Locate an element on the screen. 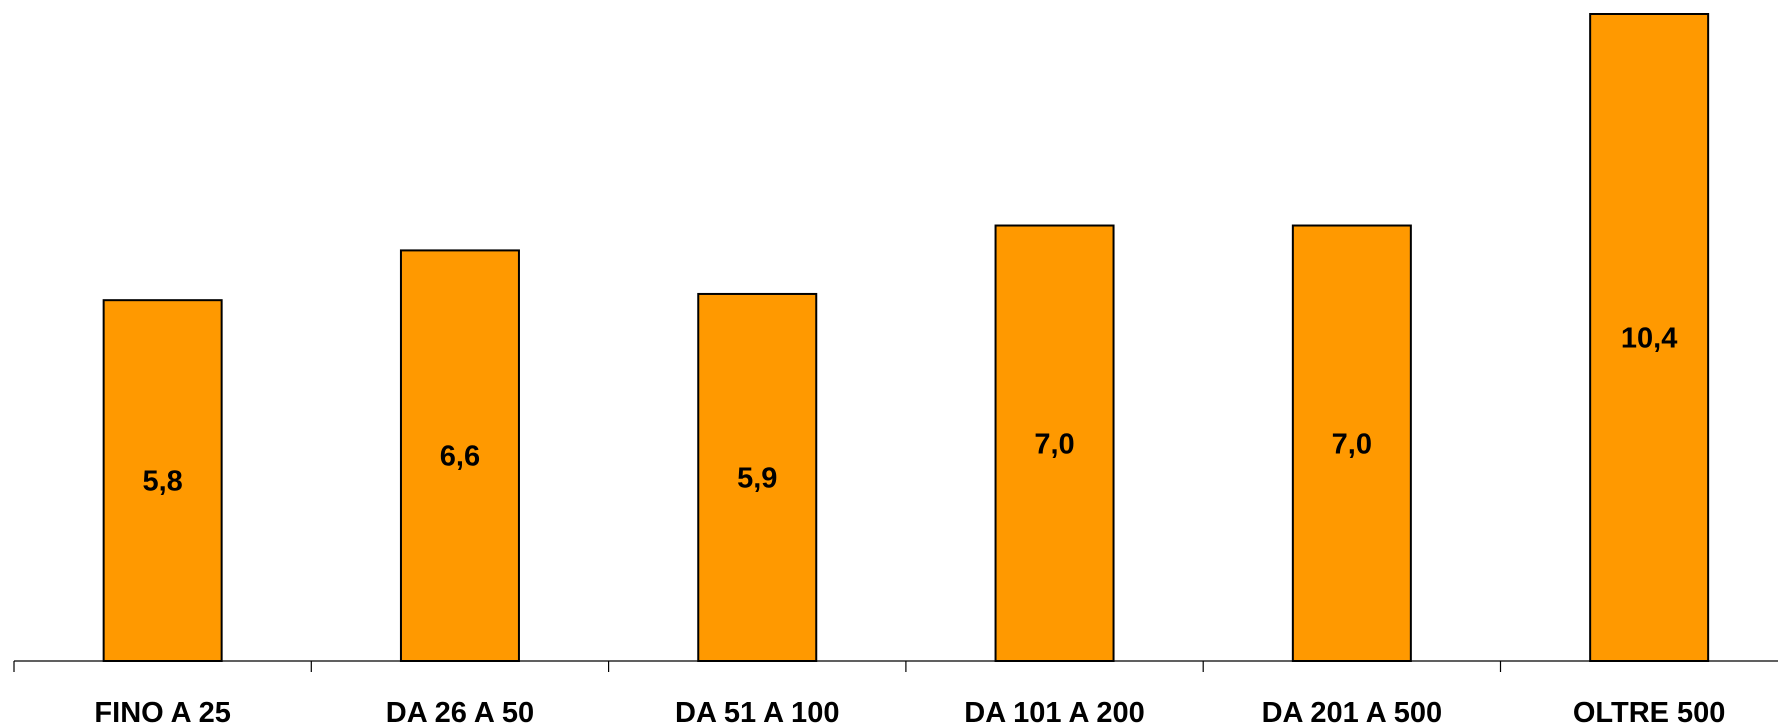 Image resolution: width=1778 pixels, height=727 pixels. data-label: 10,4 is located at coordinates (1649, 339).